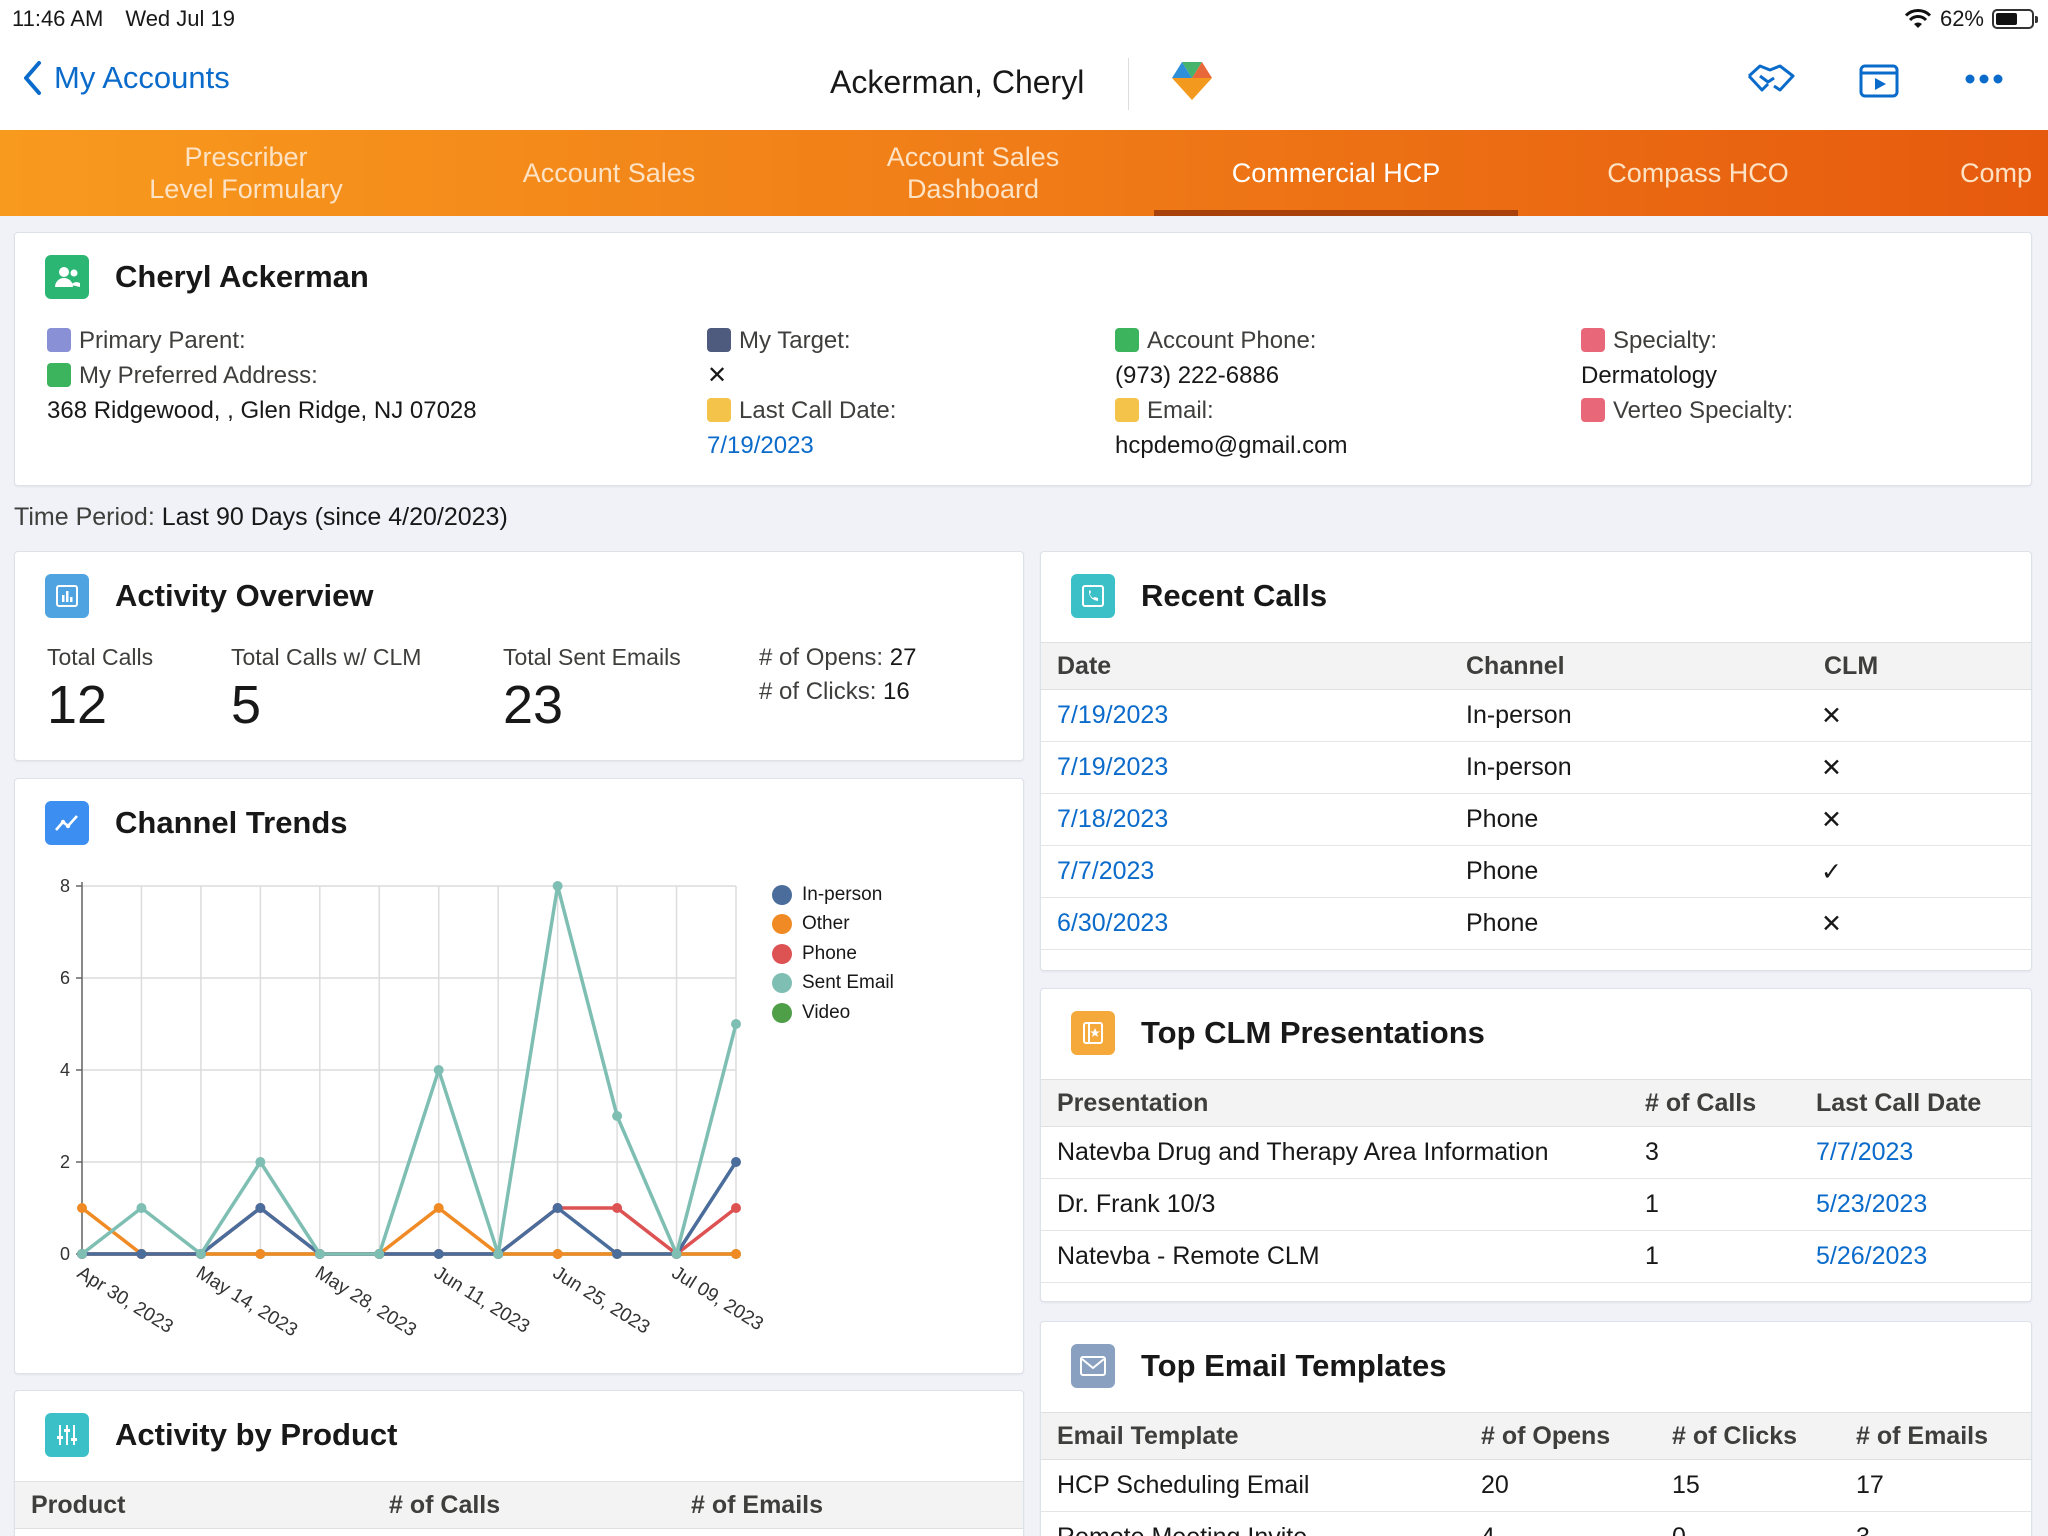 Image resolution: width=2048 pixels, height=1536 pixels. Describe the element at coordinates (1851, 665) in the screenshot. I see `column-header-clm: CLM` at that location.